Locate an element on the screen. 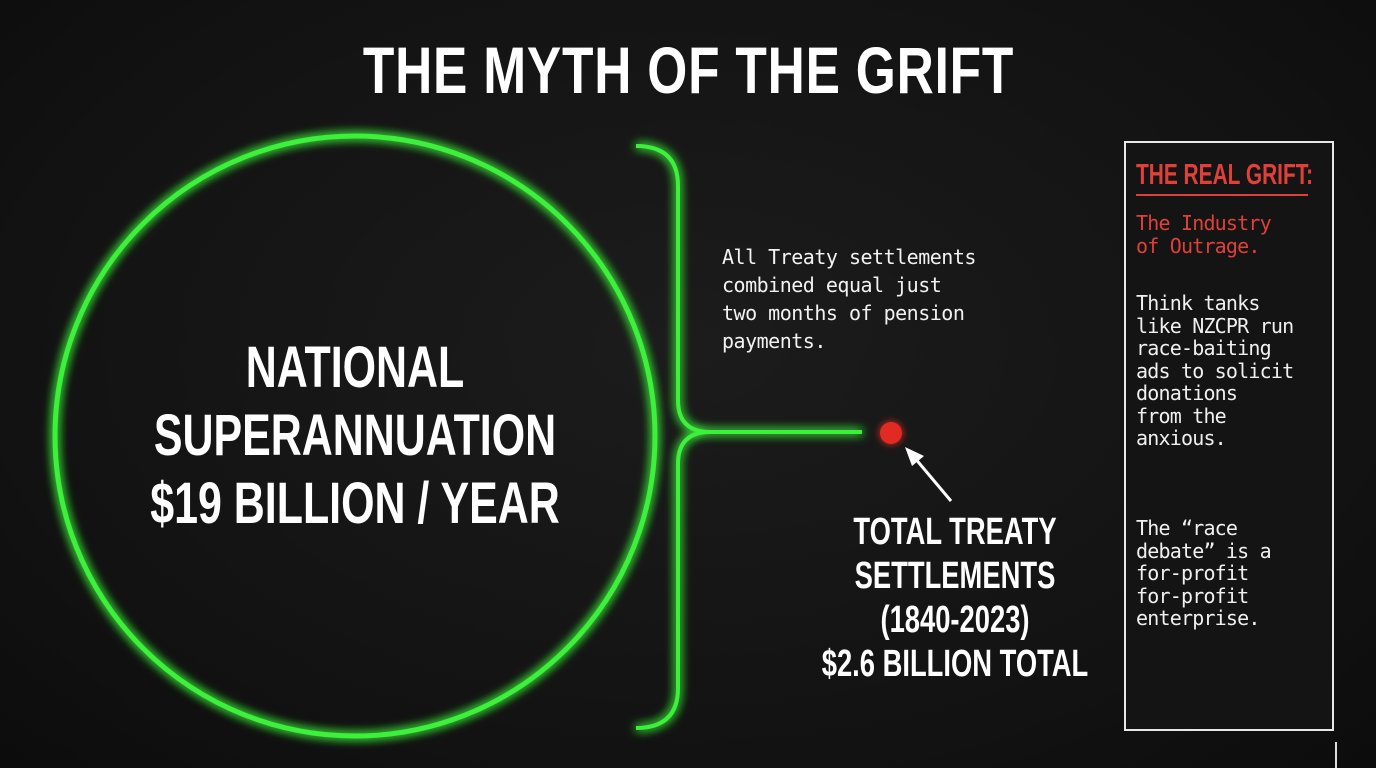  treaty-line: (1840-2023) is located at coordinates (955, 620).